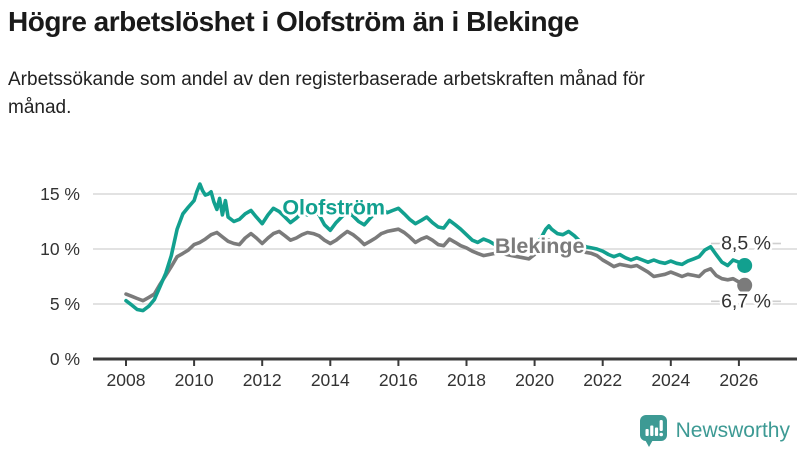 This screenshot has height=450, width=800. I want to click on x-tick-label-2018: 2018, so click(466, 380).